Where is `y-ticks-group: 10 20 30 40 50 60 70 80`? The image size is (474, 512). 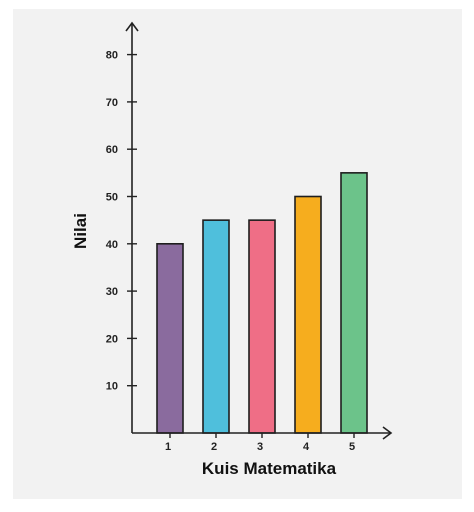 y-ticks-group: 10 20 30 40 50 60 70 80 is located at coordinates (121, 221).